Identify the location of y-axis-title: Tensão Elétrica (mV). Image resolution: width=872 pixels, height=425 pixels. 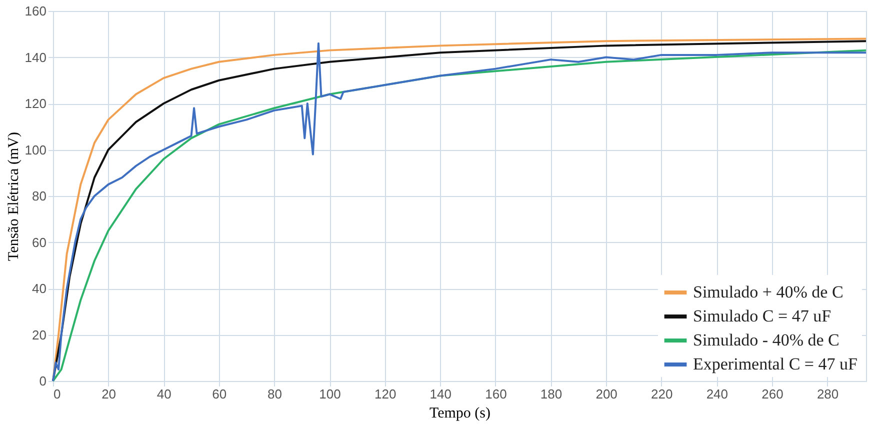
(14, 196).